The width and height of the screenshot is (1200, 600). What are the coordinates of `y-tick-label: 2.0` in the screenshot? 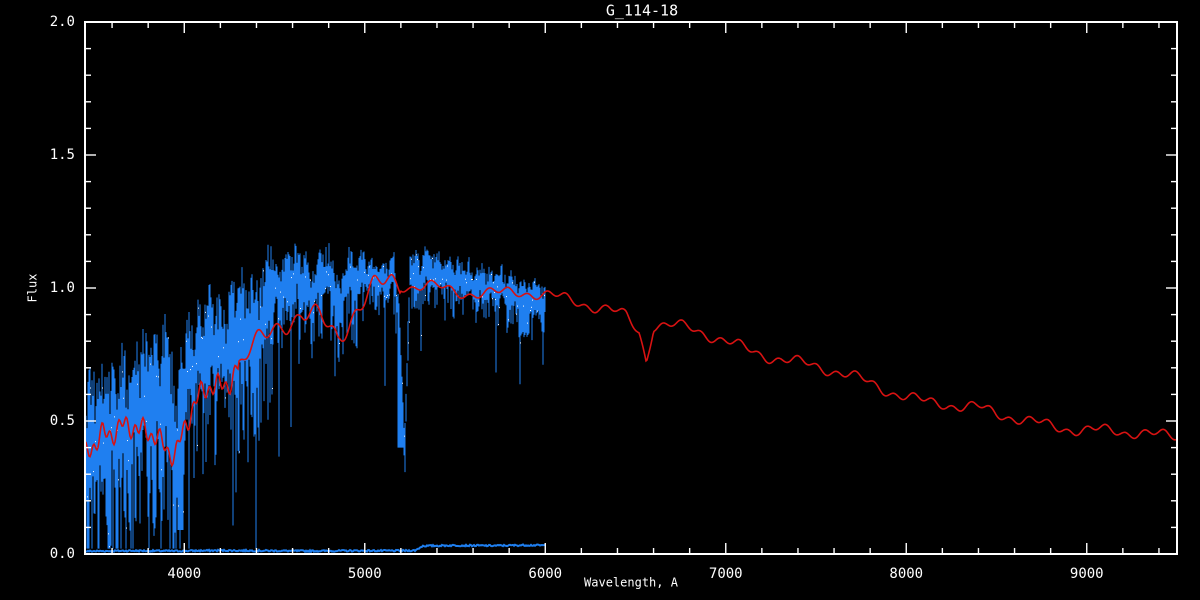 It's located at (62, 22).